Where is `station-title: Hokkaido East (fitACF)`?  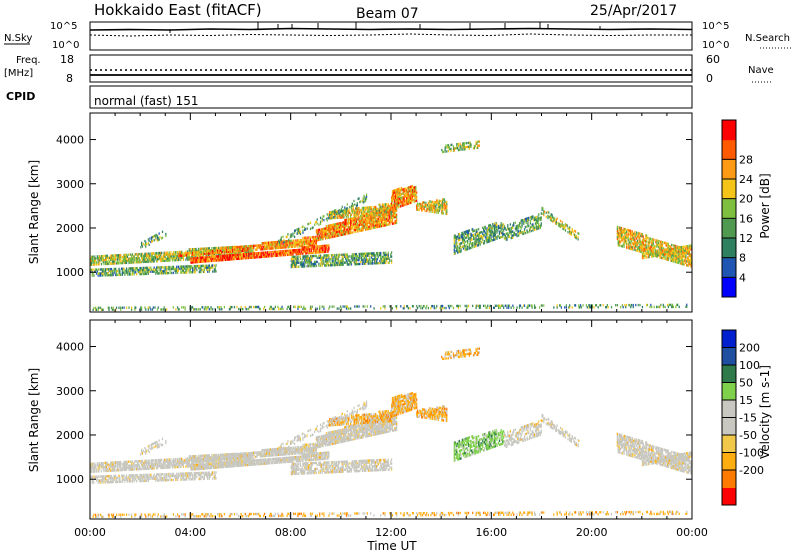
station-title: Hokkaido East (fitACF) is located at coordinates (178, 10).